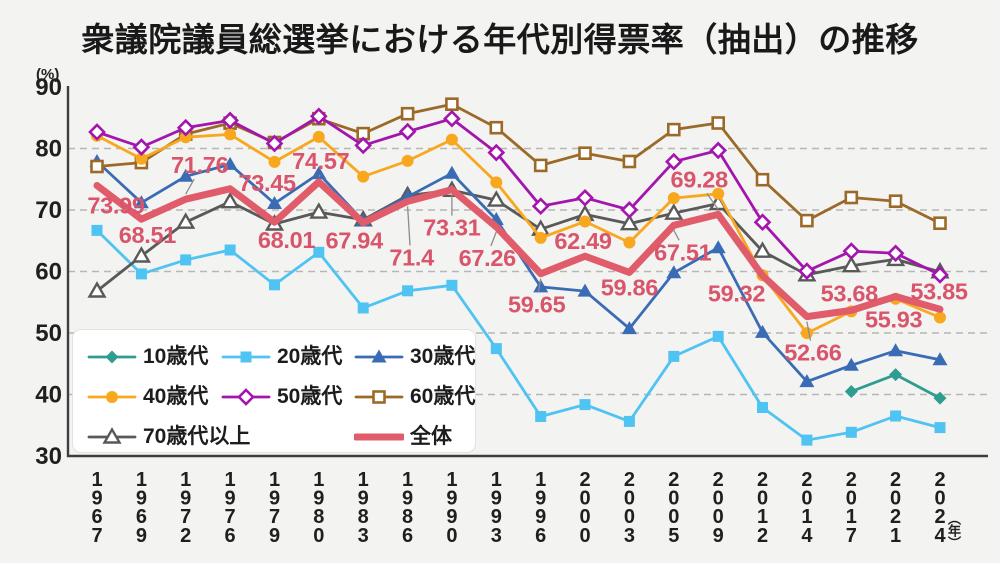 The width and height of the screenshot is (1000, 563). Describe the element at coordinates (414, 397) in the screenshot. I see `legend-item-60s: 60歳代` at that location.